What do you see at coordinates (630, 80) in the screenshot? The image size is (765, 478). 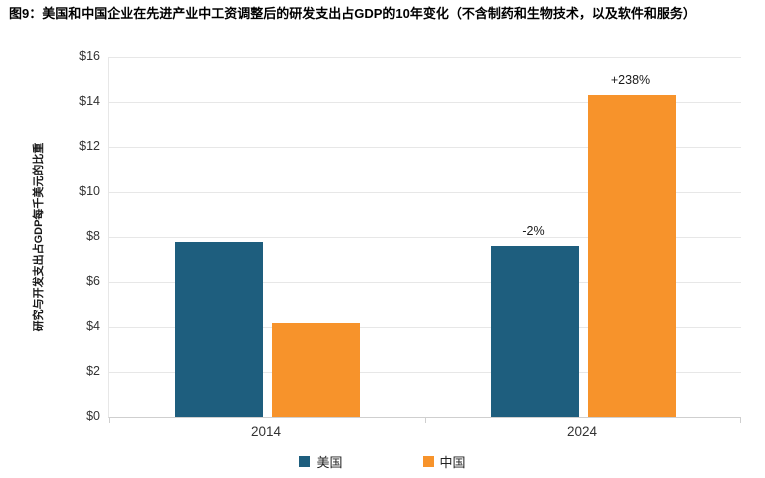 I see `bar-value-label: +238%` at bounding box center [630, 80].